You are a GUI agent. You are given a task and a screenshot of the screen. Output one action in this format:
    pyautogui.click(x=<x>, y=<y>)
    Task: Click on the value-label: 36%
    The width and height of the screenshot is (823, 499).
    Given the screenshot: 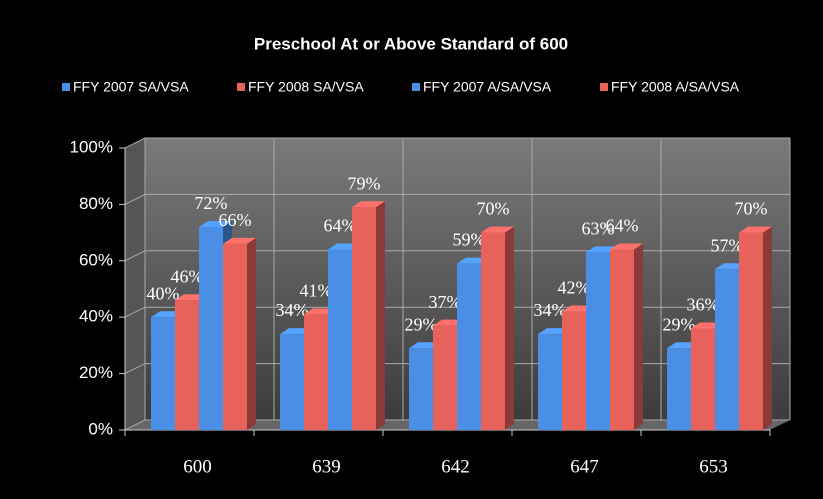 What is the action you would take?
    pyautogui.click(x=703, y=305)
    